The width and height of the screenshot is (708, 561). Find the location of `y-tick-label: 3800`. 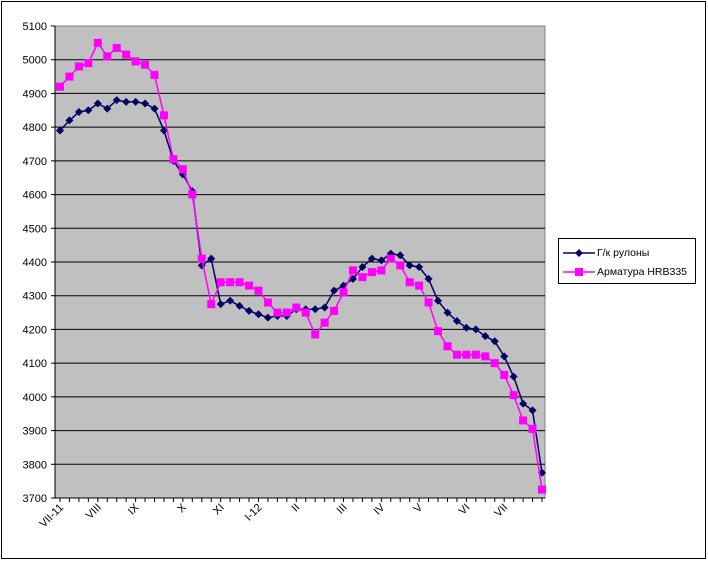

y-tick-label: 3800 is located at coordinates (35, 465).